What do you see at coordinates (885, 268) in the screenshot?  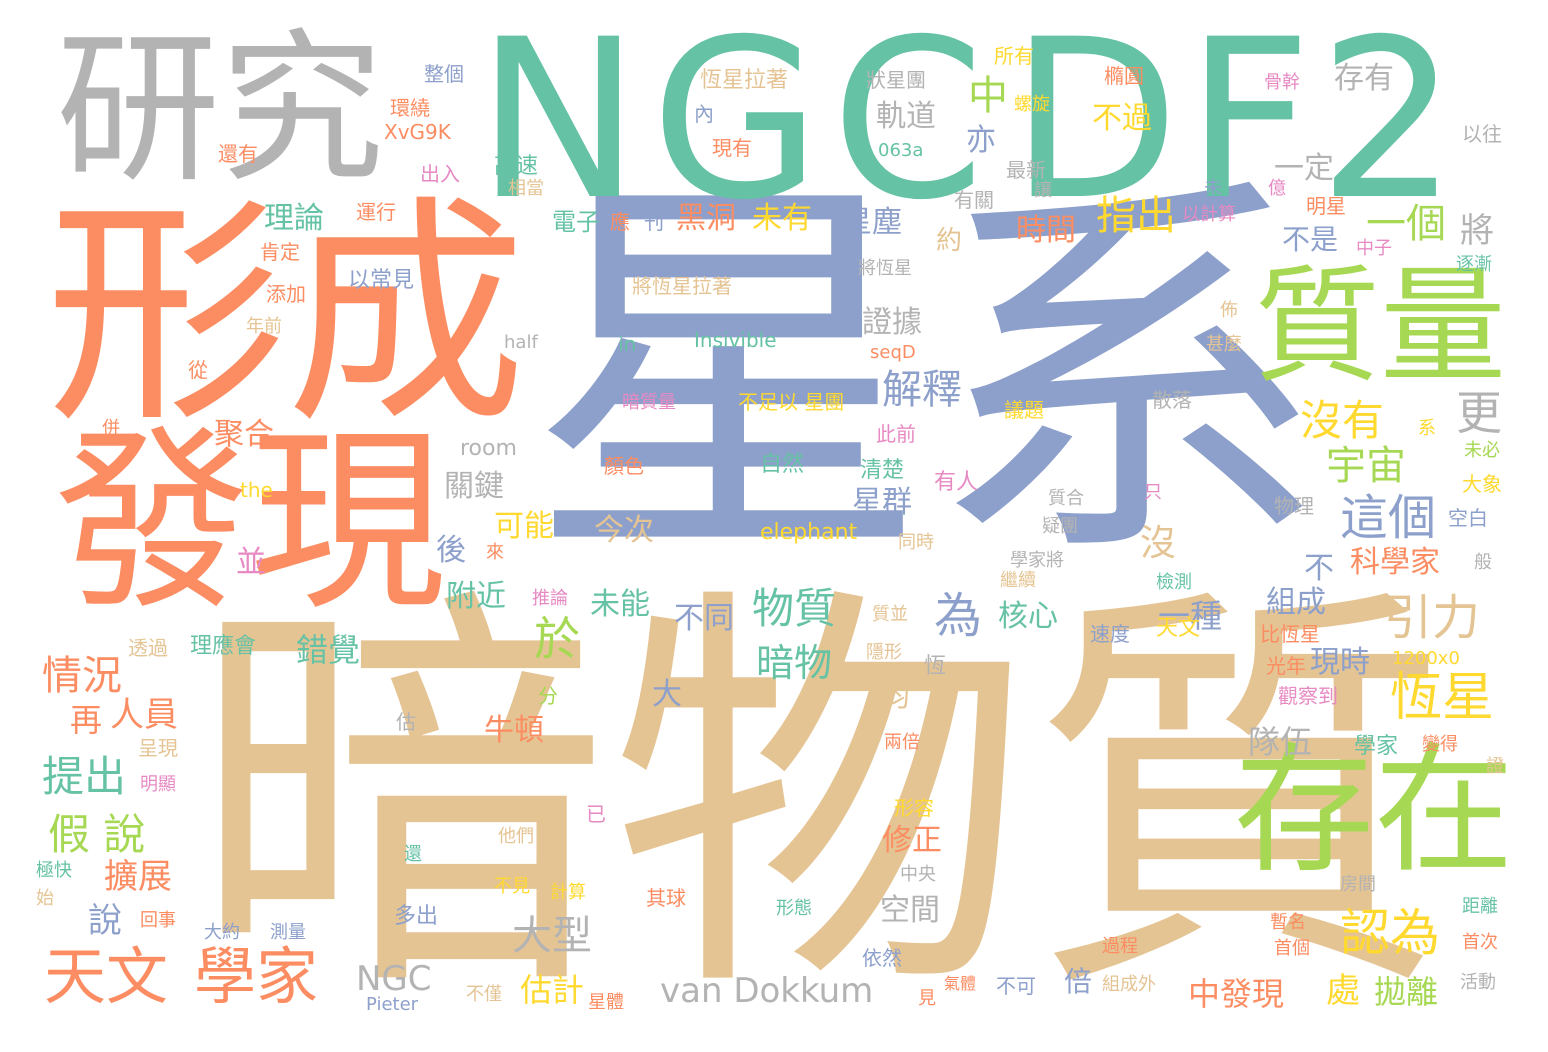 I see `cloud-word: 將恆星` at bounding box center [885, 268].